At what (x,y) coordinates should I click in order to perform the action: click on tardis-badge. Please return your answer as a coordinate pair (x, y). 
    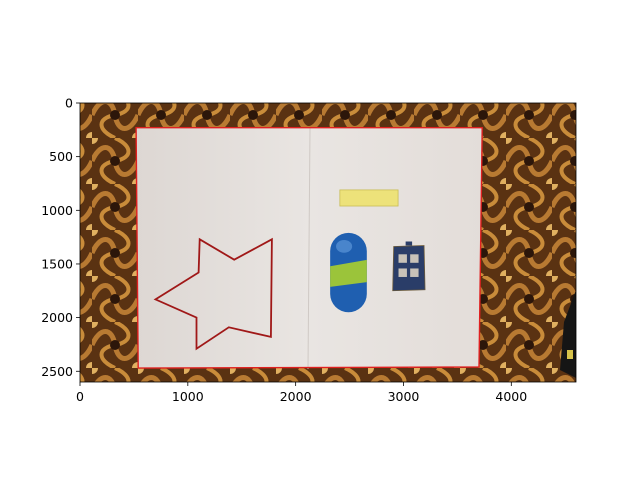
    Looking at the image, I should click on (409, 266).